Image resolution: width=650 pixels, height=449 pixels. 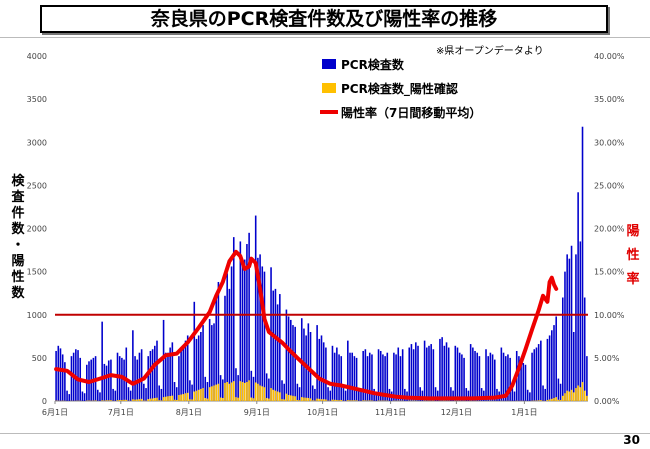 What do you see at coordinates (632, 231) in the screenshot?
I see `y-axis-right-title-char: 陽` at bounding box center [632, 231].